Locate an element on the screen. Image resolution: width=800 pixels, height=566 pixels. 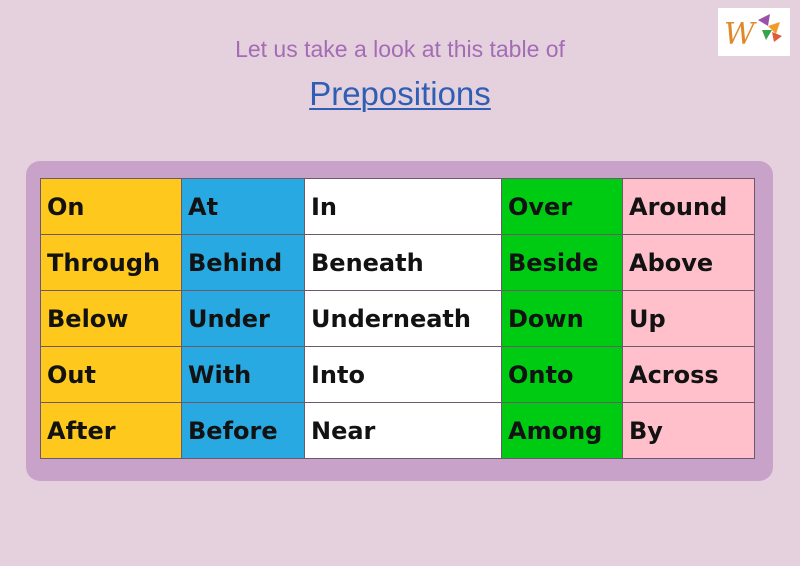
svg-text: W is located at coordinates (740, 34).